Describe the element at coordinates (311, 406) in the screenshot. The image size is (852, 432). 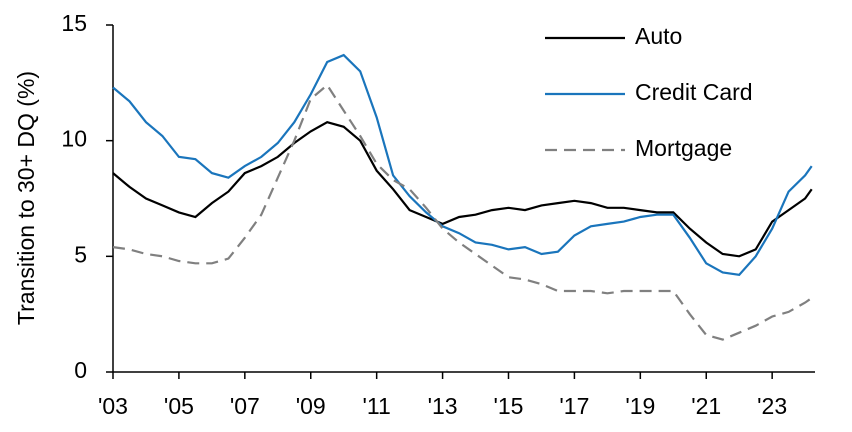
I see `x-tick-label: '09` at that location.